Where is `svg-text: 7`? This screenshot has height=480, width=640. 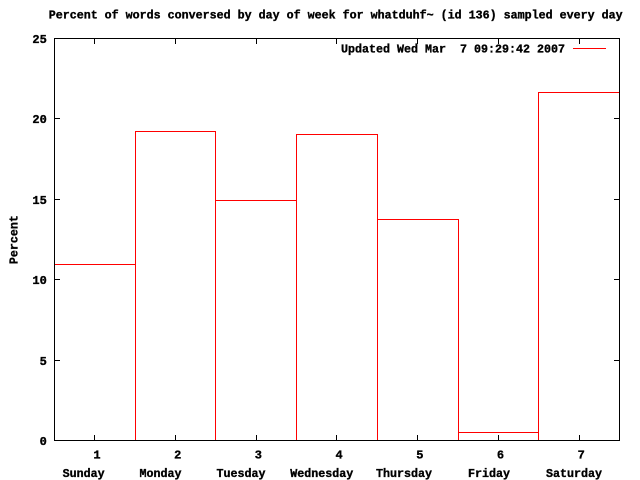 svg-text: 7 is located at coordinates (581, 456).